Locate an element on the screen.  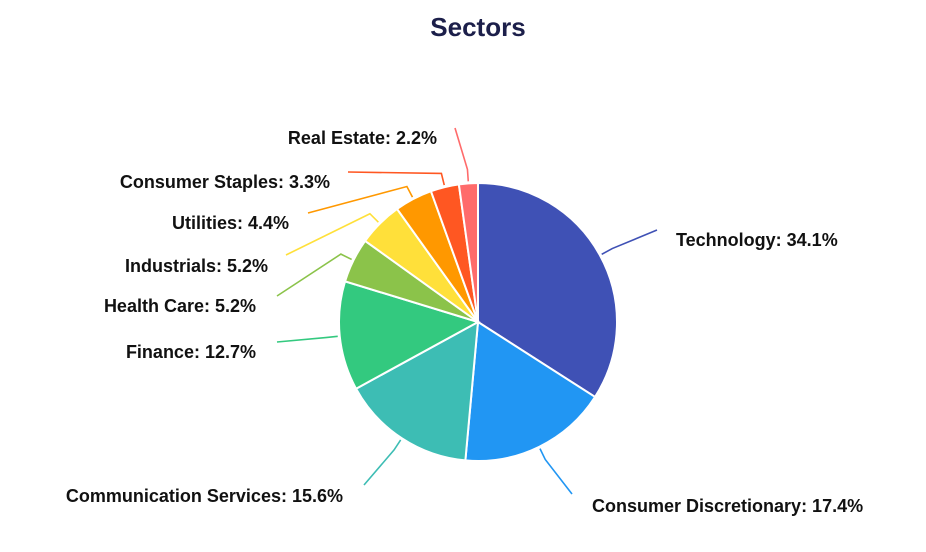
chart-title: Sectors is located at coordinates (478, 27).